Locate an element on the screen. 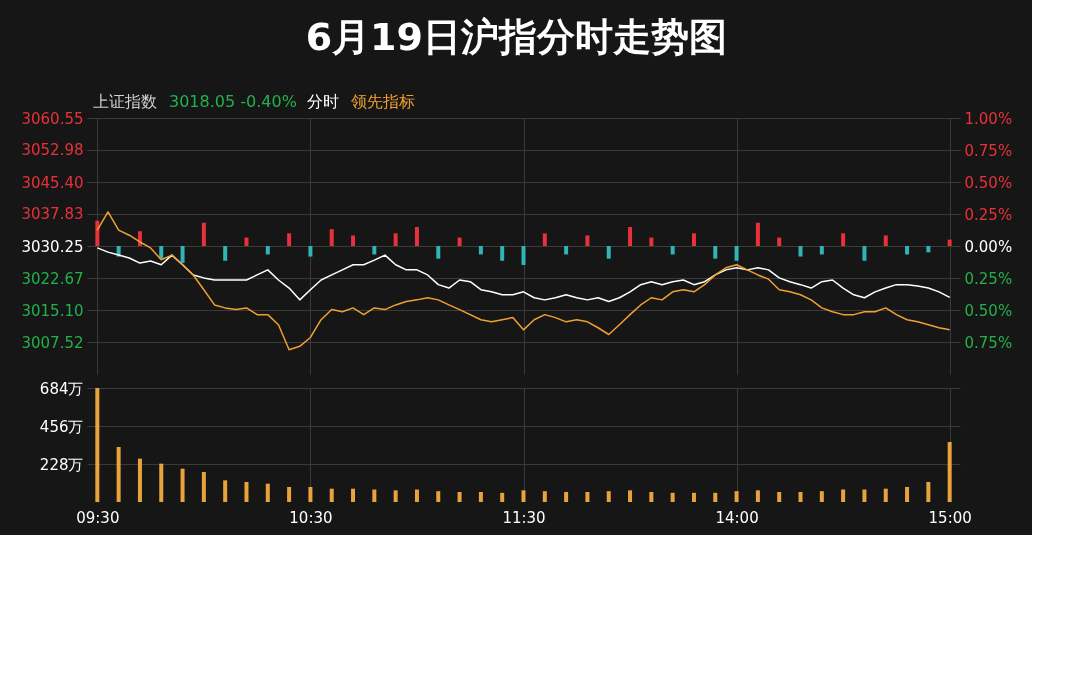  y-tick-label: 228万 is located at coordinates (61, 464).